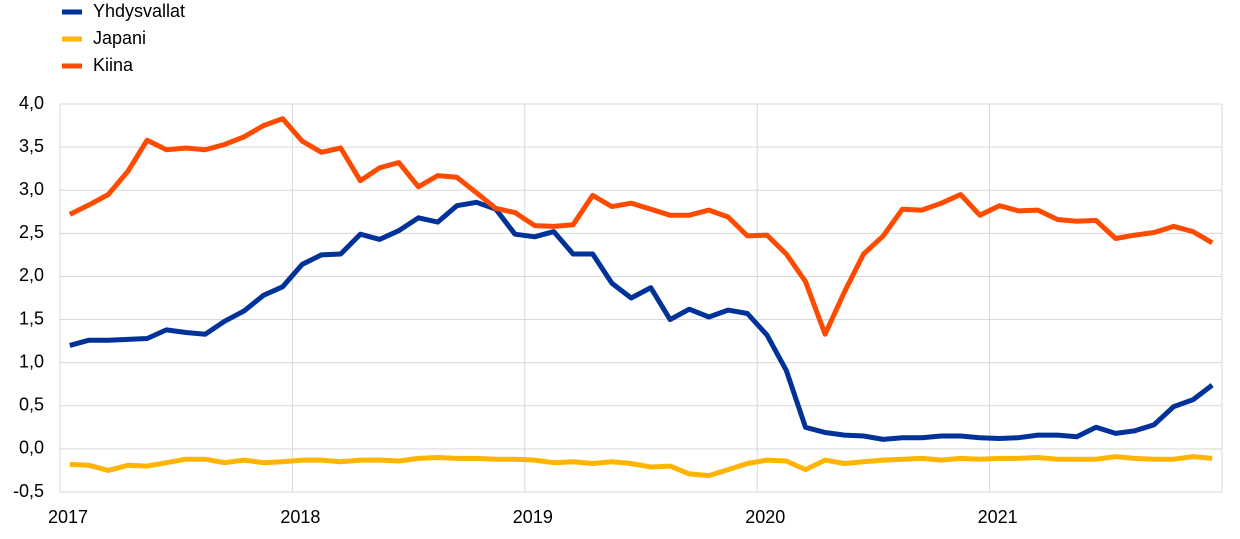  Describe the element at coordinates (300, 517) in the screenshot. I see `x-tick-label: 2018` at that location.